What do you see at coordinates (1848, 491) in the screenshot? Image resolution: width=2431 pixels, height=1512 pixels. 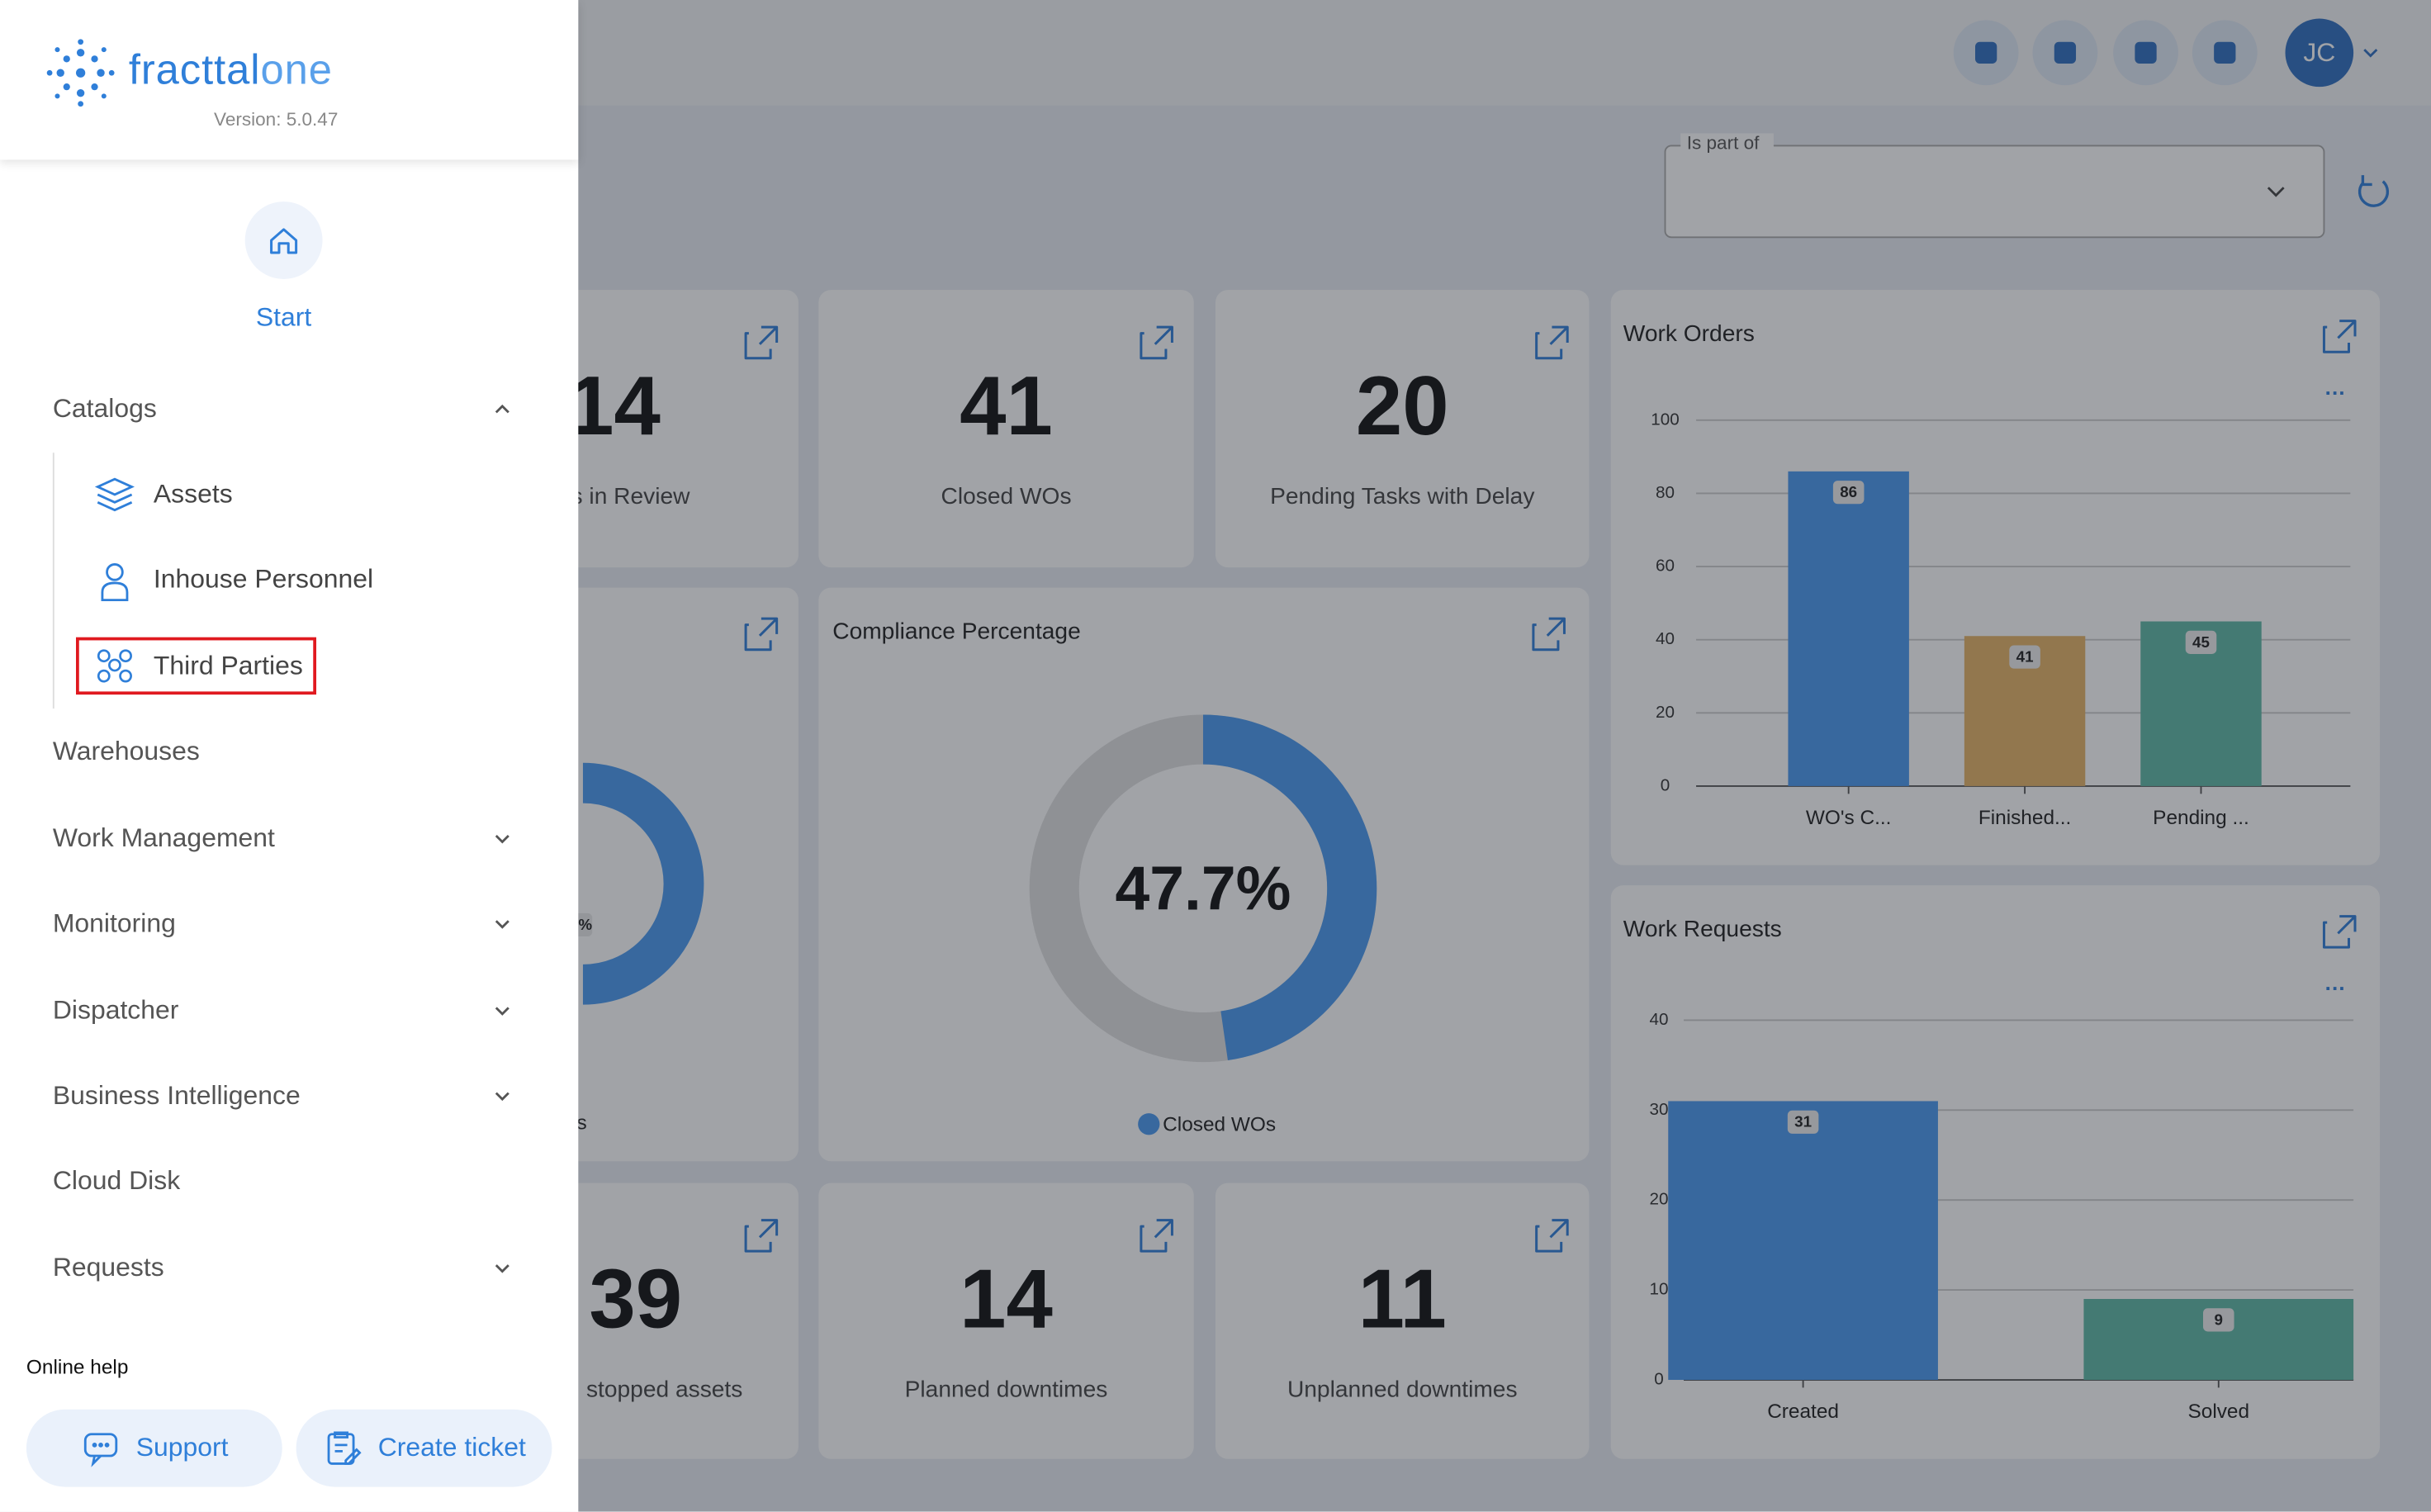 I see `value-label: 86` at bounding box center [1848, 491].